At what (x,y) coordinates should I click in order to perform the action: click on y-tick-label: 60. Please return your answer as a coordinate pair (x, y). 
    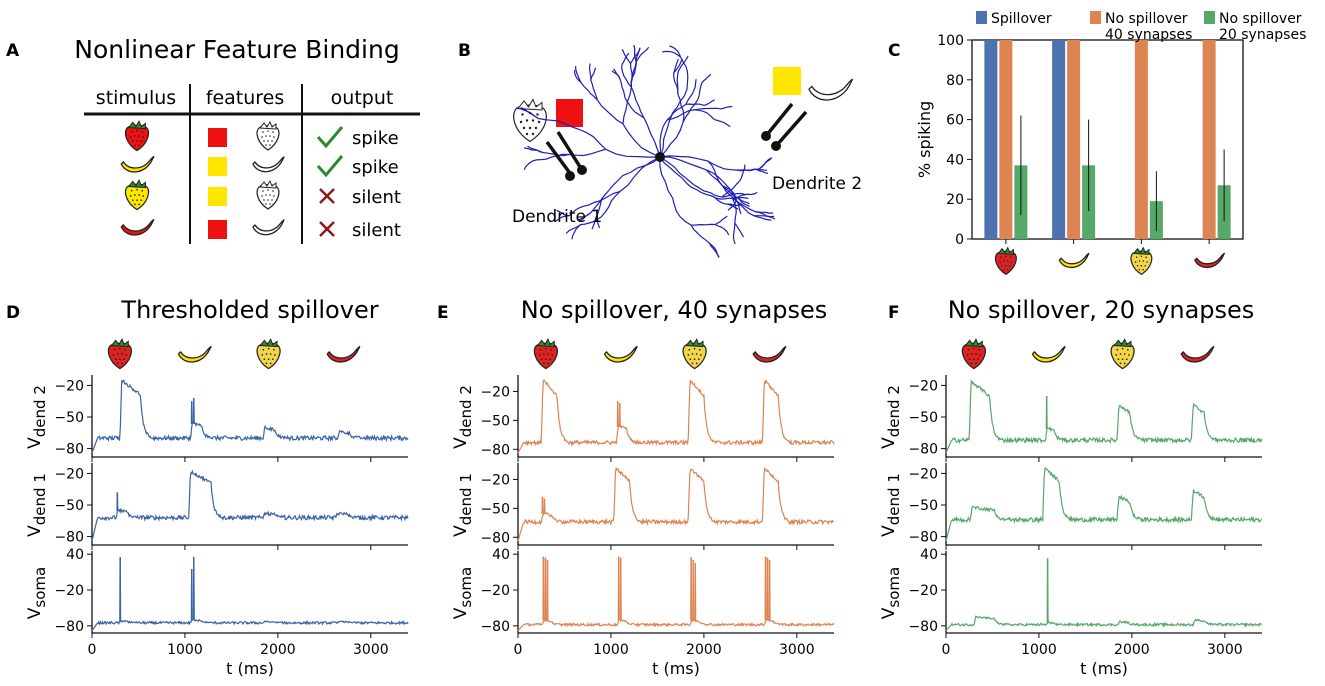
    Looking at the image, I should click on (955, 121).